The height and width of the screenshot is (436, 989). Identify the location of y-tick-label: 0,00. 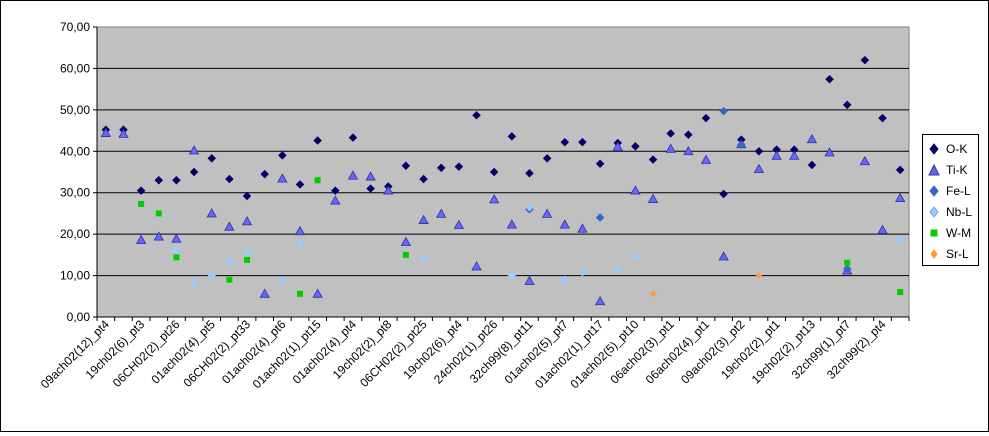
(79, 317).